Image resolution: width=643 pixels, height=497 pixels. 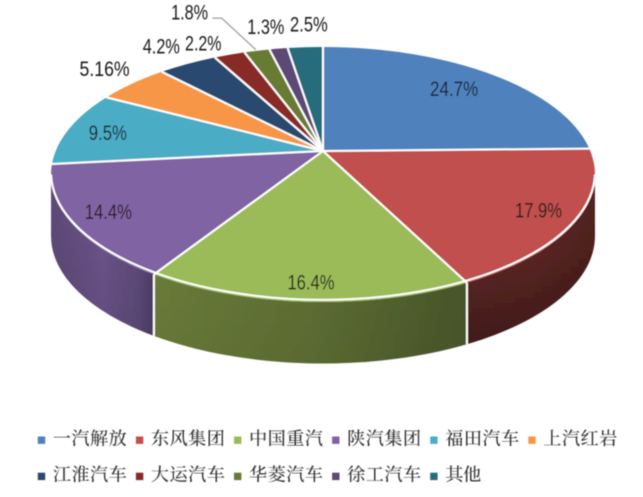 What do you see at coordinates (309, 25) in the screenshot?
I see `svg-text: 2.5%` at bounding box center [309, 25].